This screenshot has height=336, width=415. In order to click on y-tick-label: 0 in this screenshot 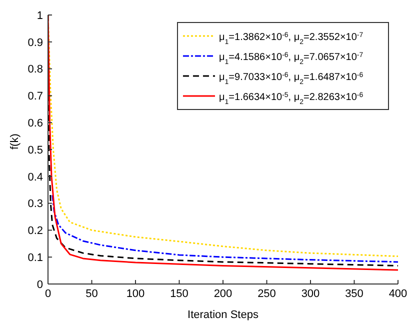, I will do `click(39, 284)`.